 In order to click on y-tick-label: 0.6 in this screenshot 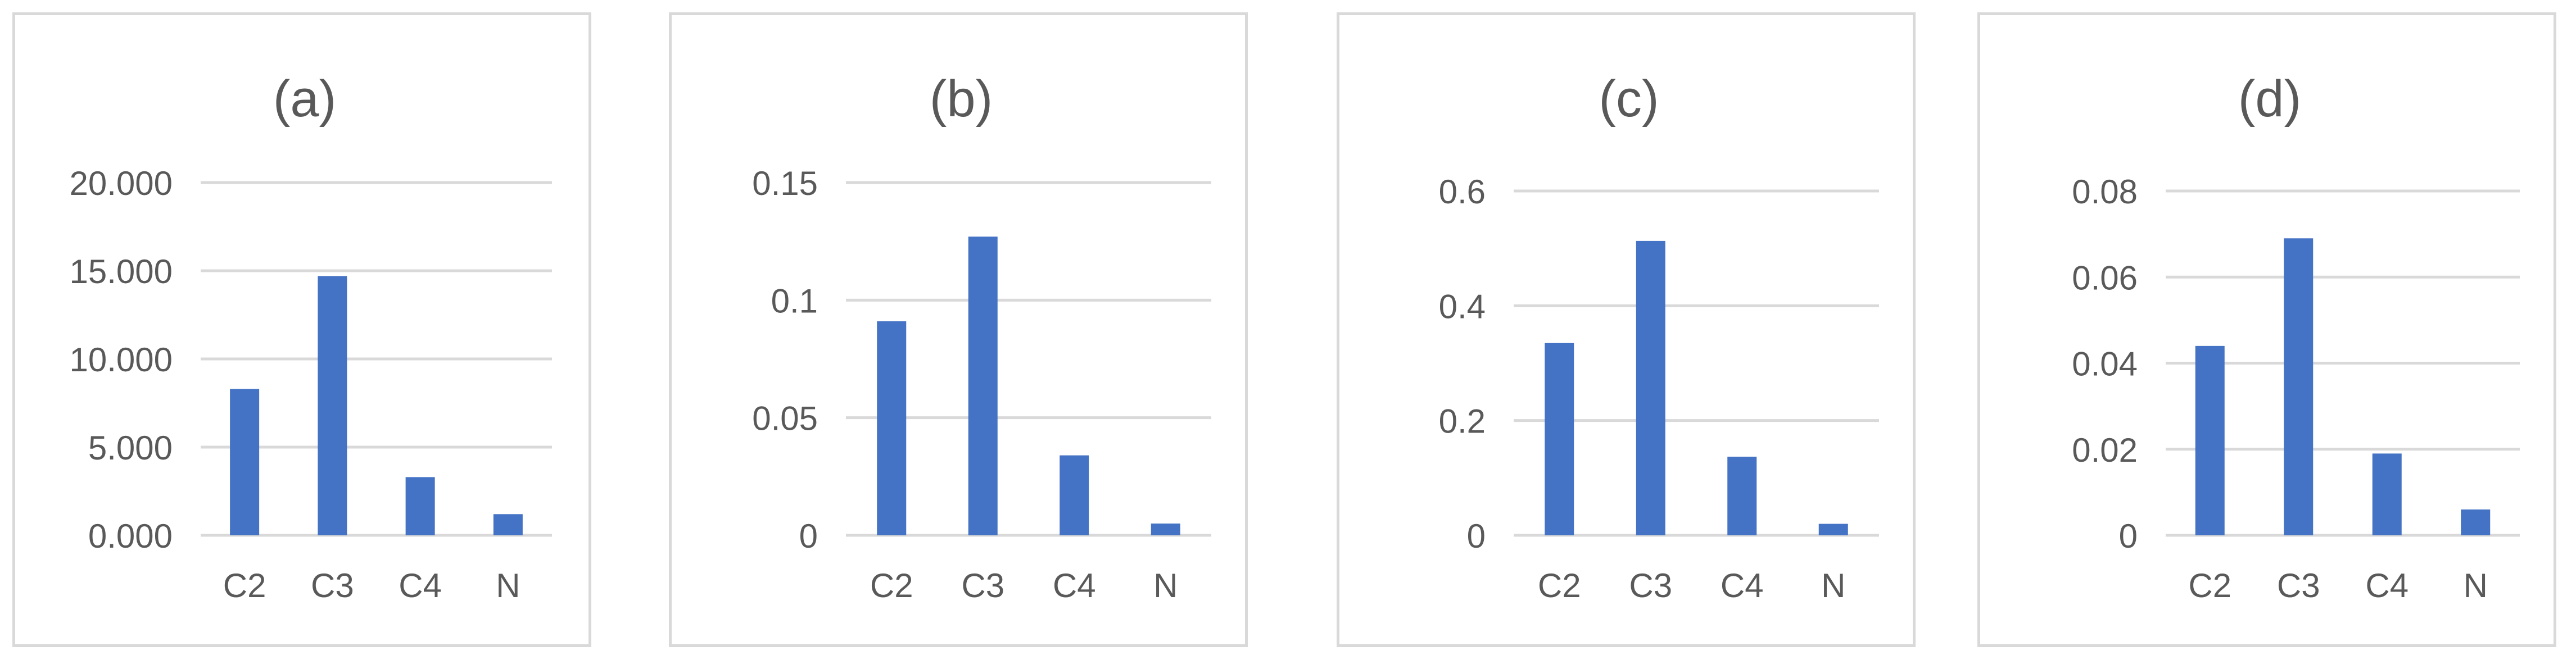, I will do `click(1462, 192)`.